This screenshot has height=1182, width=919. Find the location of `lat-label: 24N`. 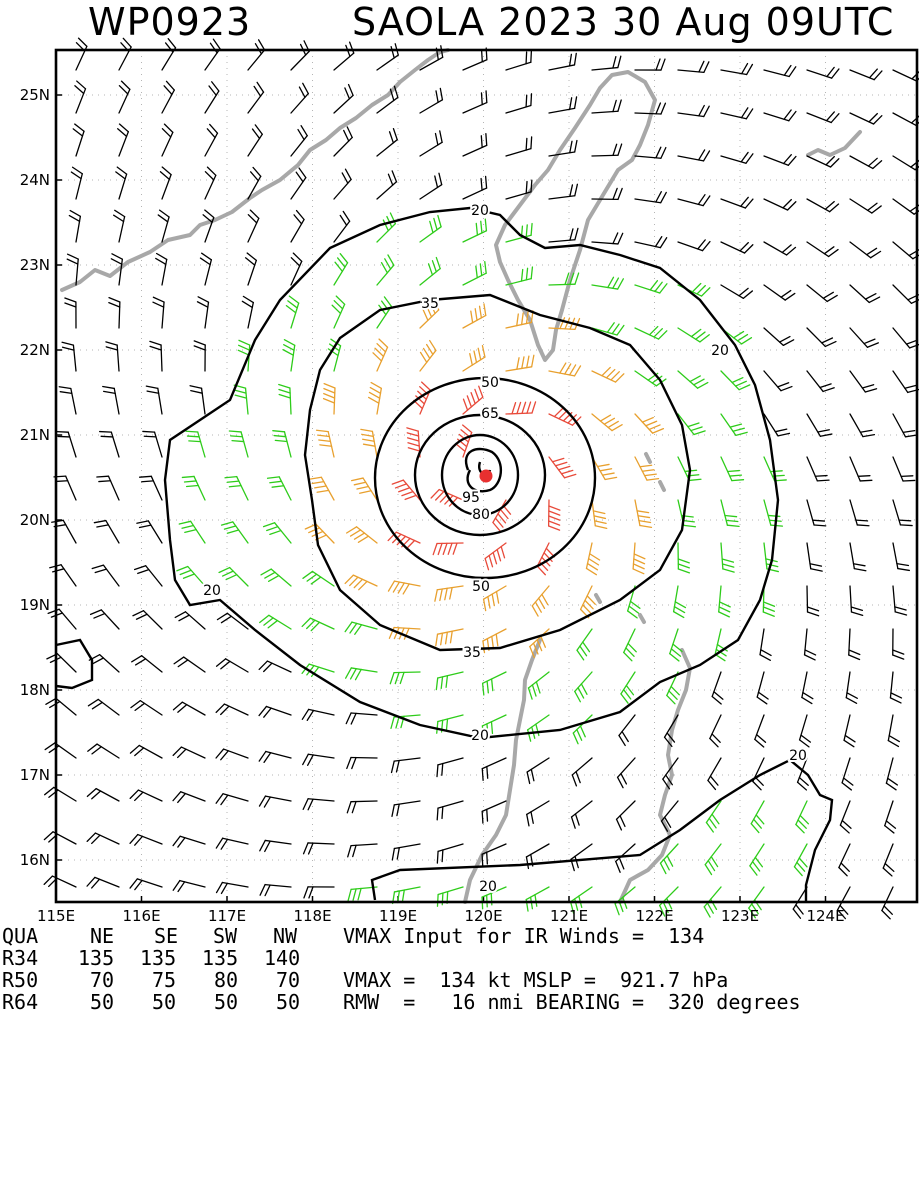

lat-label: 24N is located at coordinates (35, 180).